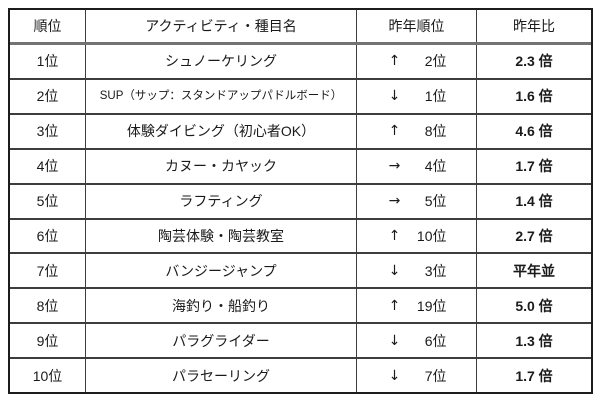 The height and width of the screenshot is (400, 600). I want to click on activity-cell: パラグライダー, so click(221, 341).